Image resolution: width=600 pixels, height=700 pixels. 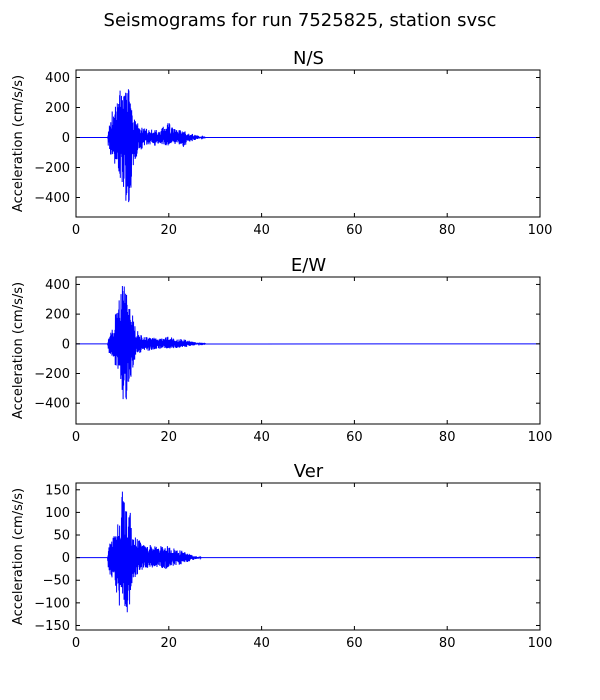 I want to click on y-tick-label: 100, so click(x=57, y=513).